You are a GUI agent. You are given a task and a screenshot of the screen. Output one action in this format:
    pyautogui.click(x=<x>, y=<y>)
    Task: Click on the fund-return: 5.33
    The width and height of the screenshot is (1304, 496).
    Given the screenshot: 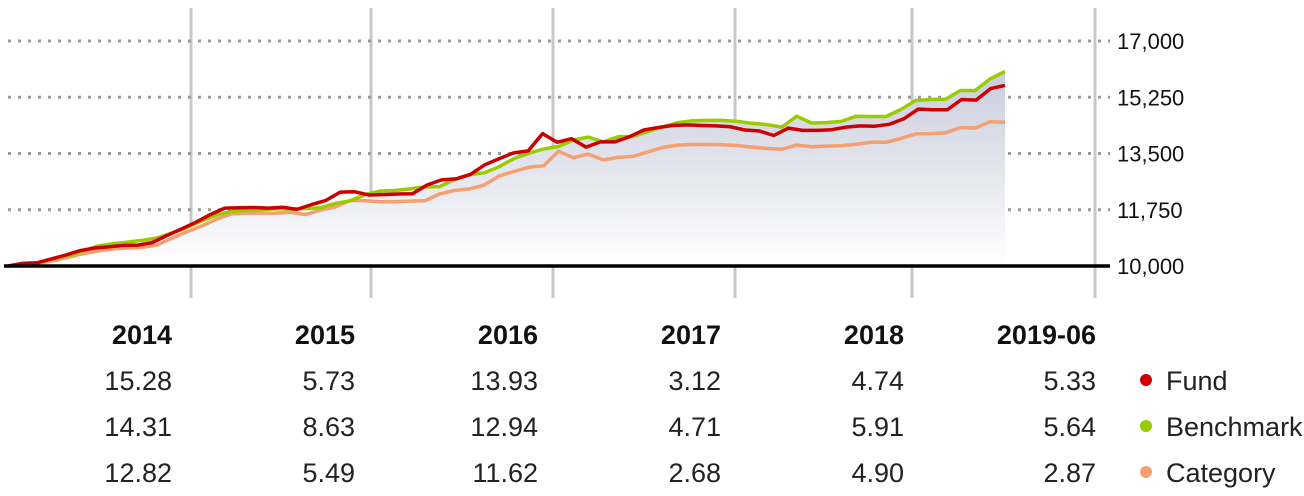 What is the action you would take?
    pyautogui.click(x=1069, y=380)
    